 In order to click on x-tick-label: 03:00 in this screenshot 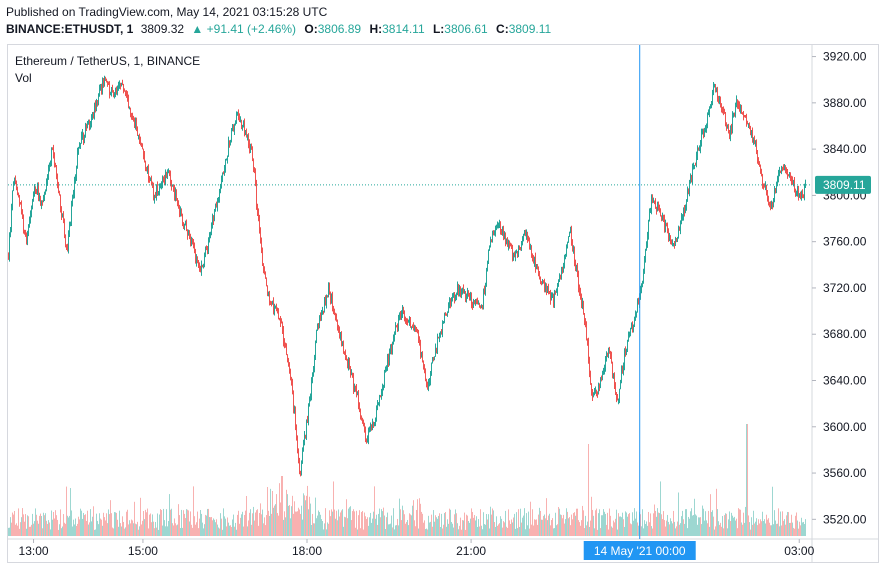, I will do `click(799, 551)`.